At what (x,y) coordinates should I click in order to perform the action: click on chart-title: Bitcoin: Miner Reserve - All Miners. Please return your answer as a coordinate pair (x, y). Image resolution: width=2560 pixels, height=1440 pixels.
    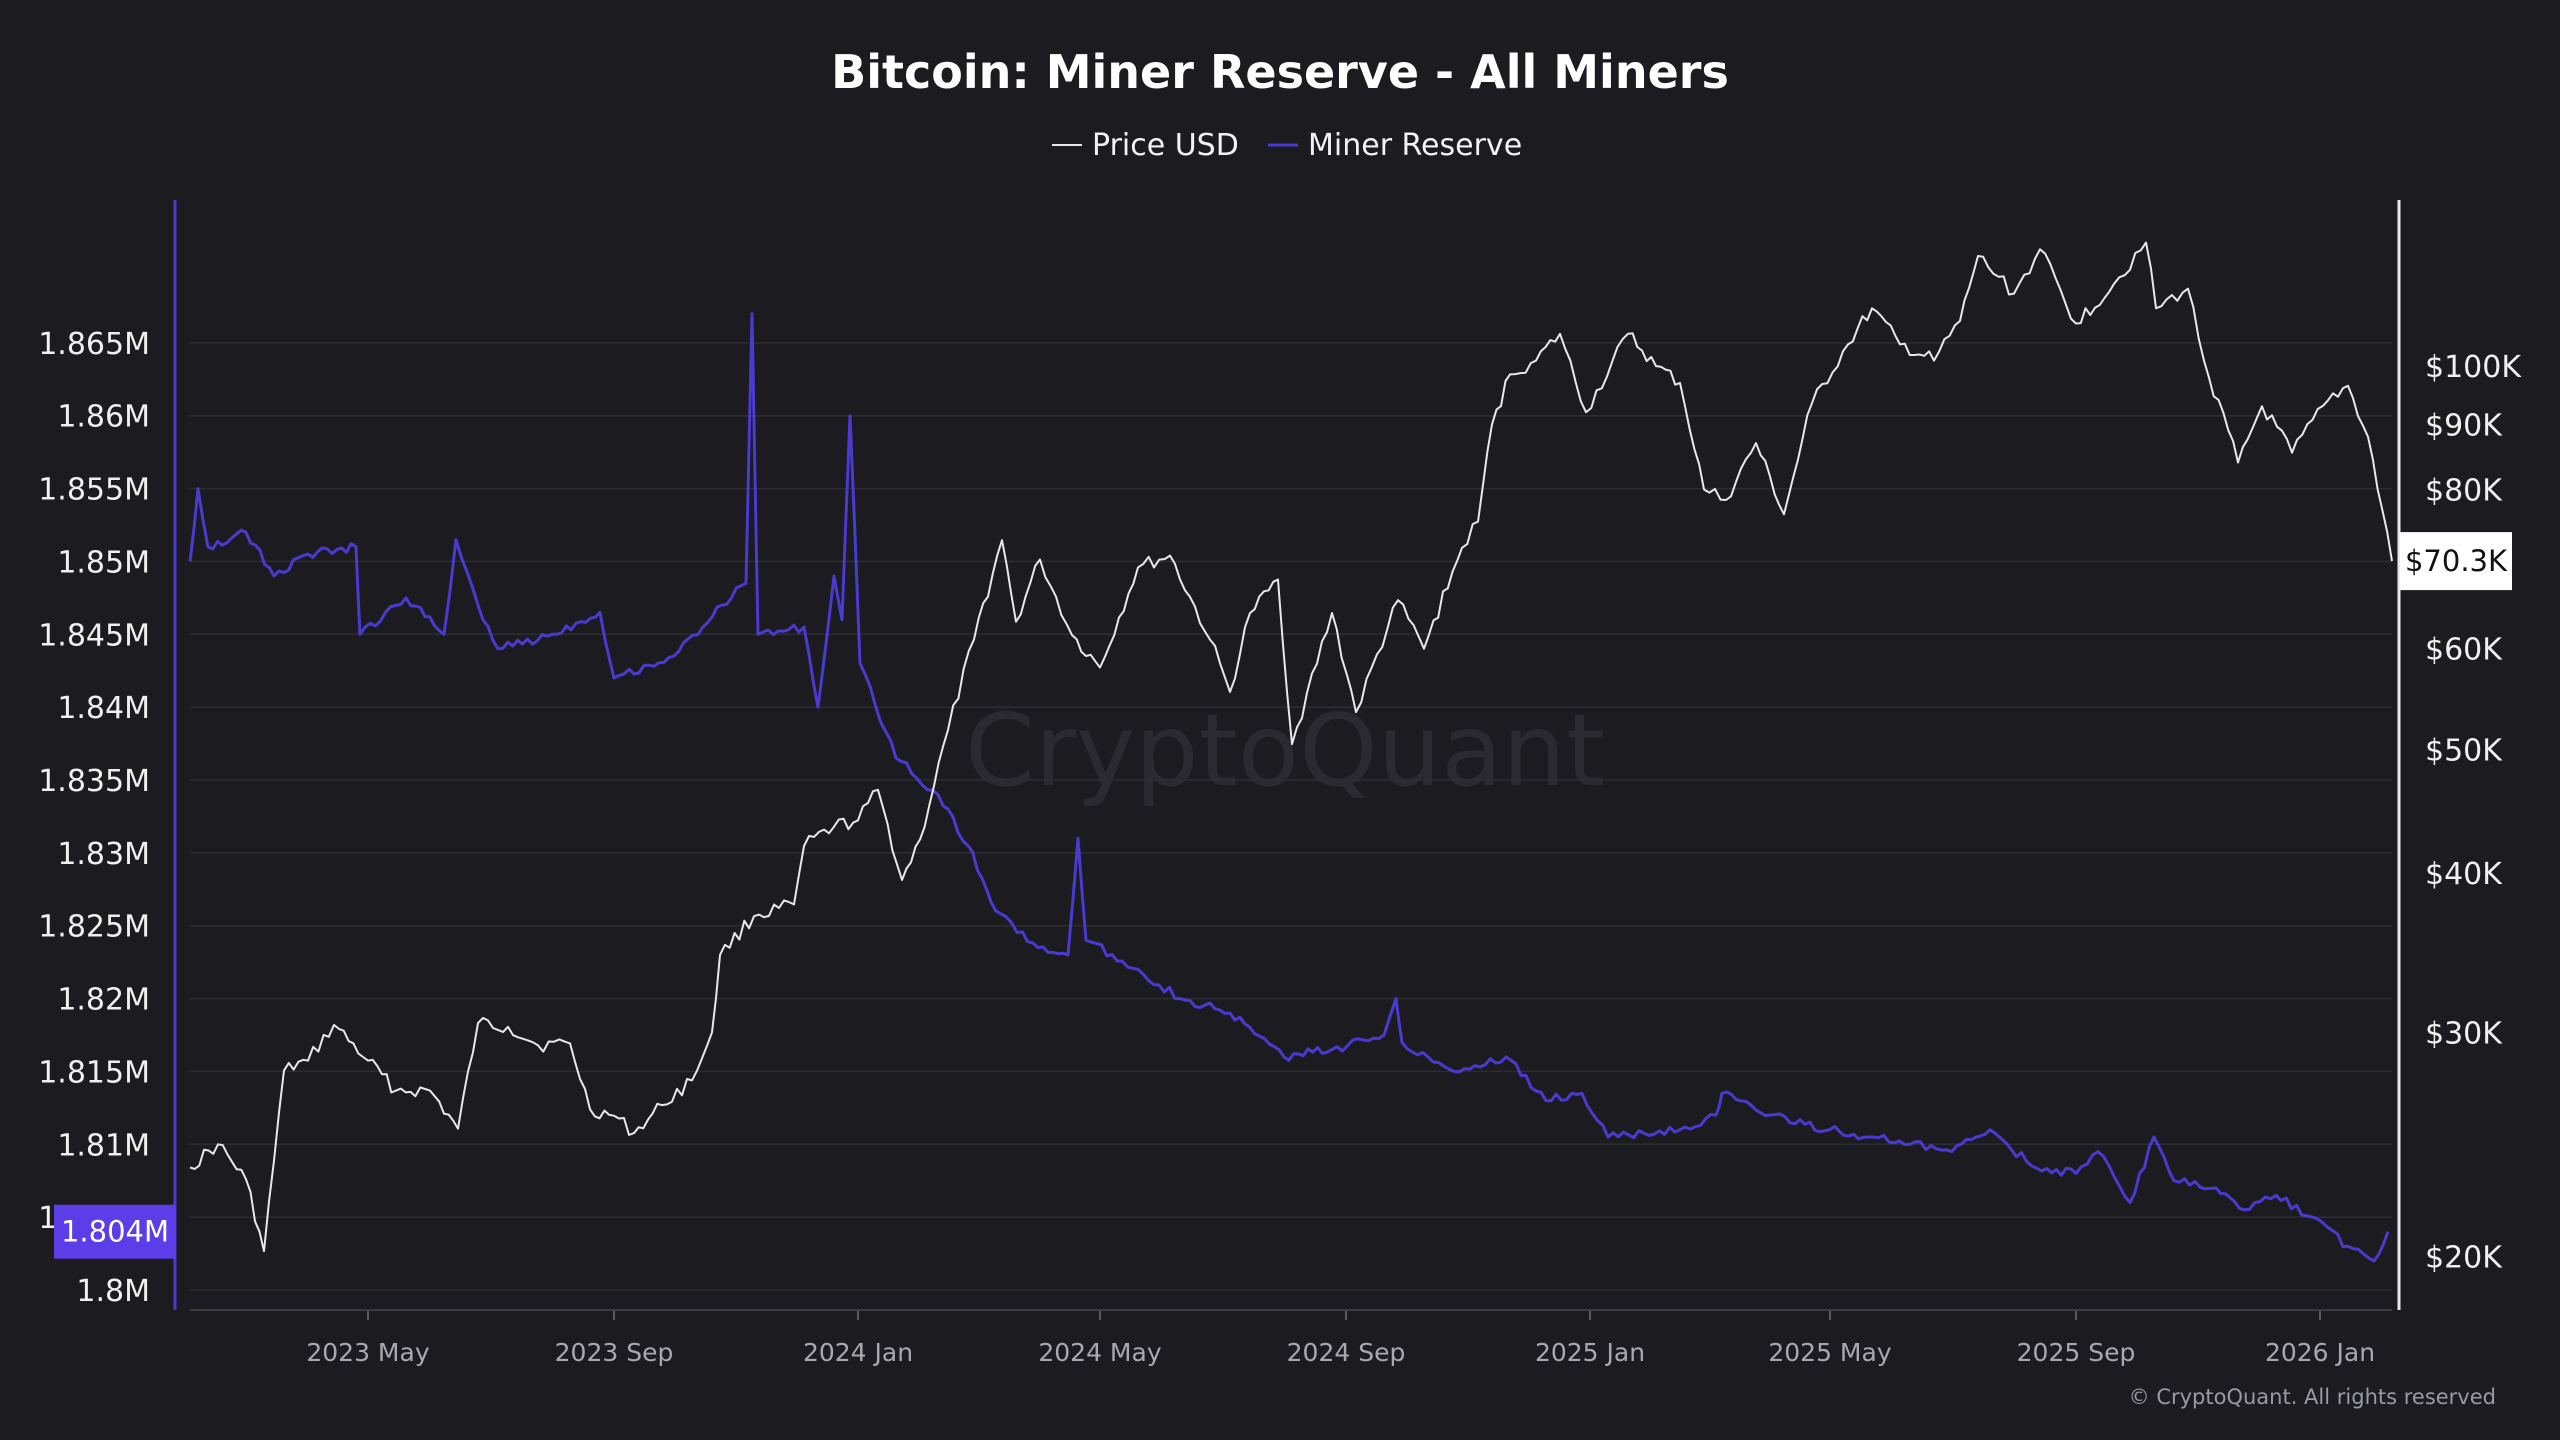
    Looking at the image, I should click on (1280, 72).